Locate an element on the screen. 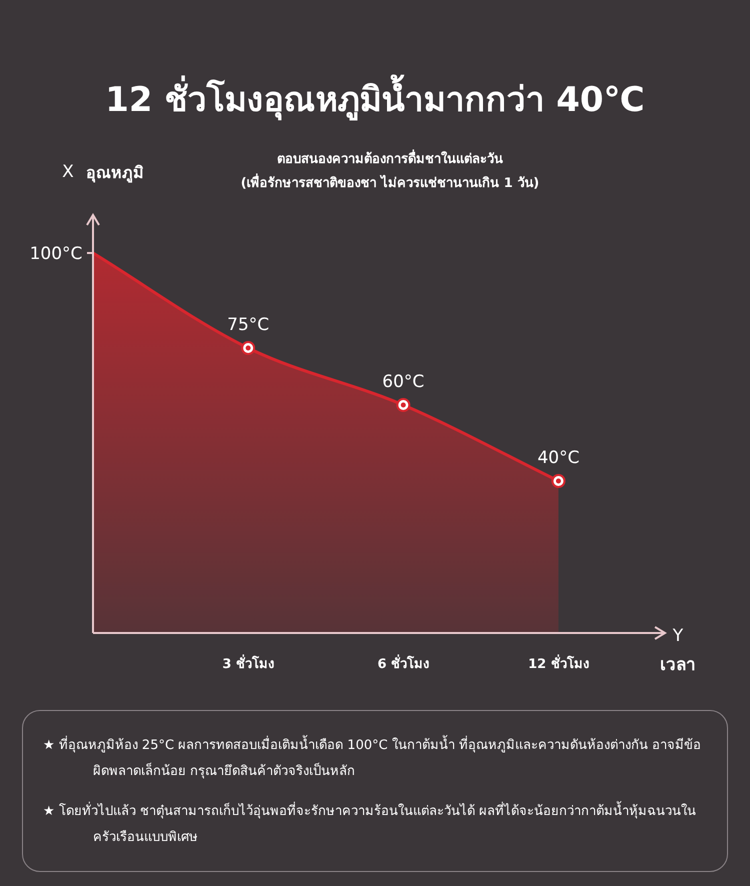  data-label: 75°C is located at coordinates (248, 325).